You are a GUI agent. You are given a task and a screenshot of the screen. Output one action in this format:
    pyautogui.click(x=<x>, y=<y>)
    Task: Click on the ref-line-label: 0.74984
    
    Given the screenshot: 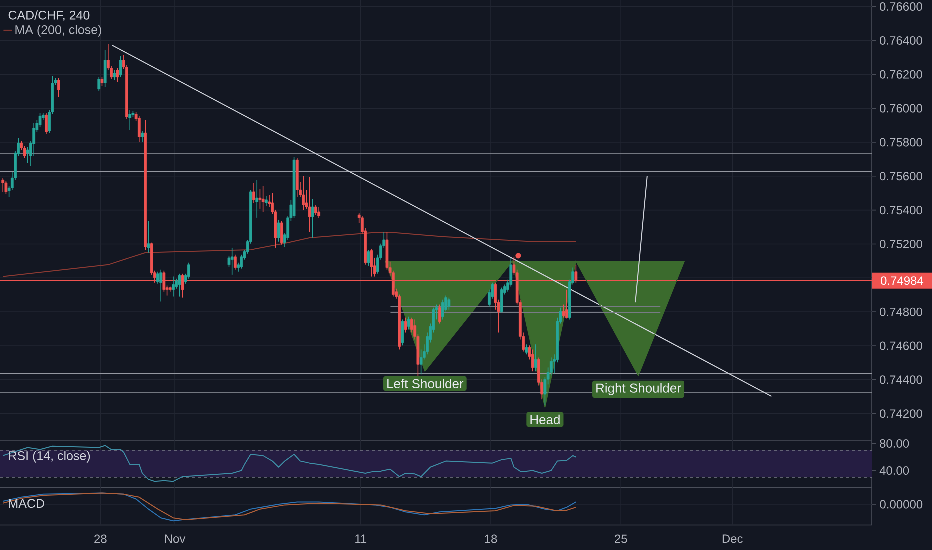 What is the action you would take?
    pyautogui.click(x=902, y=281)
    